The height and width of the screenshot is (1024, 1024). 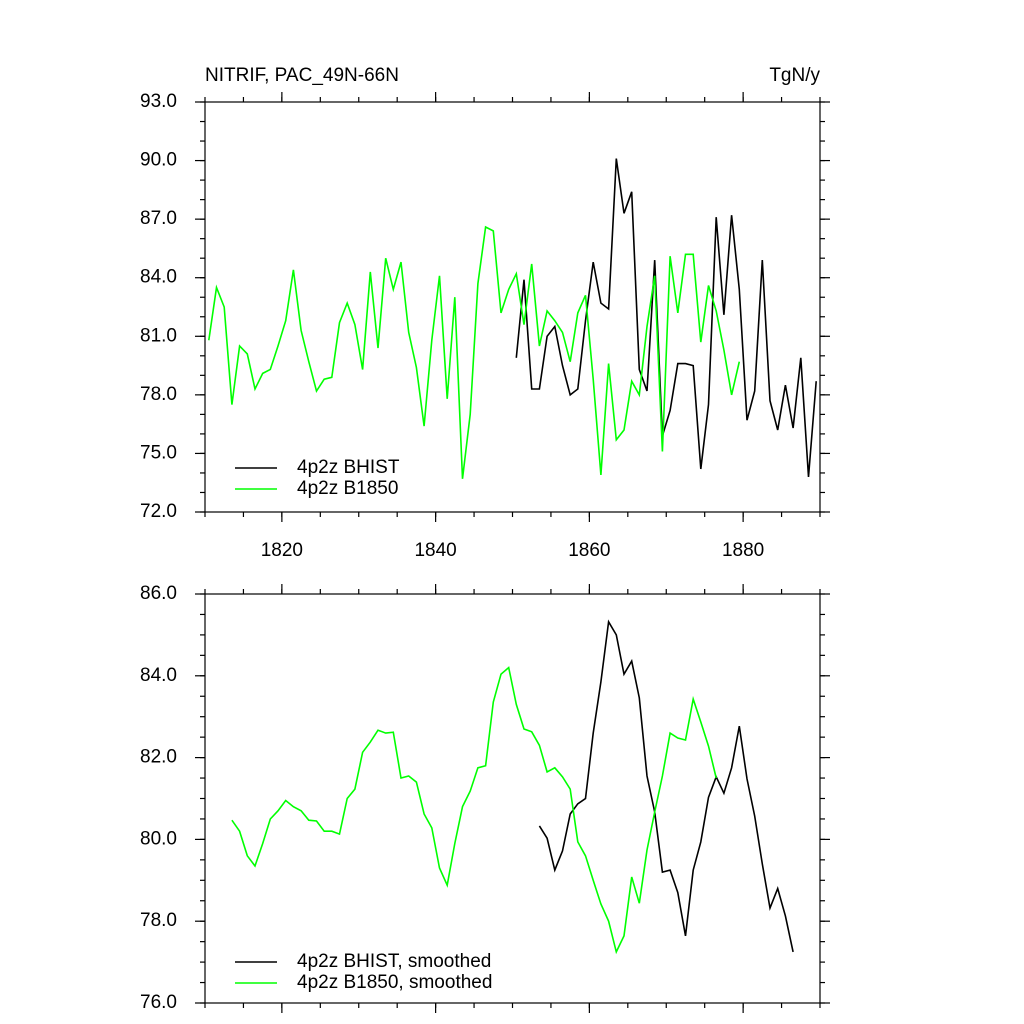 What do you see at coordinates (158, 838) in the screenshot?
I see `y-tick-label: 80.0` at bounding box center [158, 838].